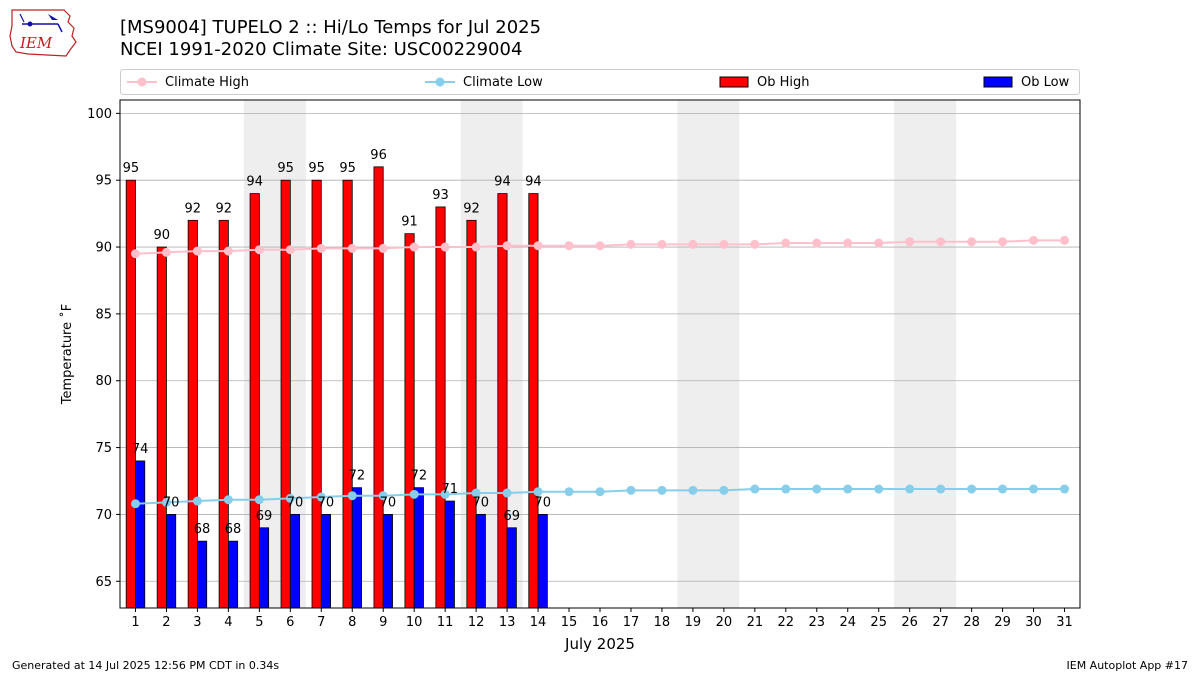  Describe the element at coordinates (693, 622) in the screenshot. I see `x-tick-label: 19` at that location.